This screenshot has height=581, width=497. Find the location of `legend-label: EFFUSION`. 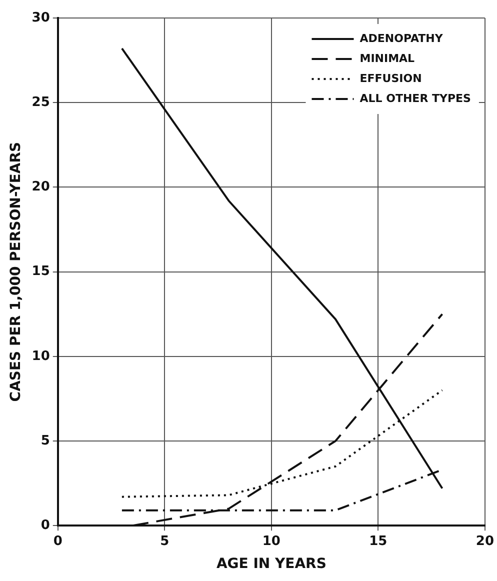

legend-label: EFFUSION is located at coordinates (391, 78).